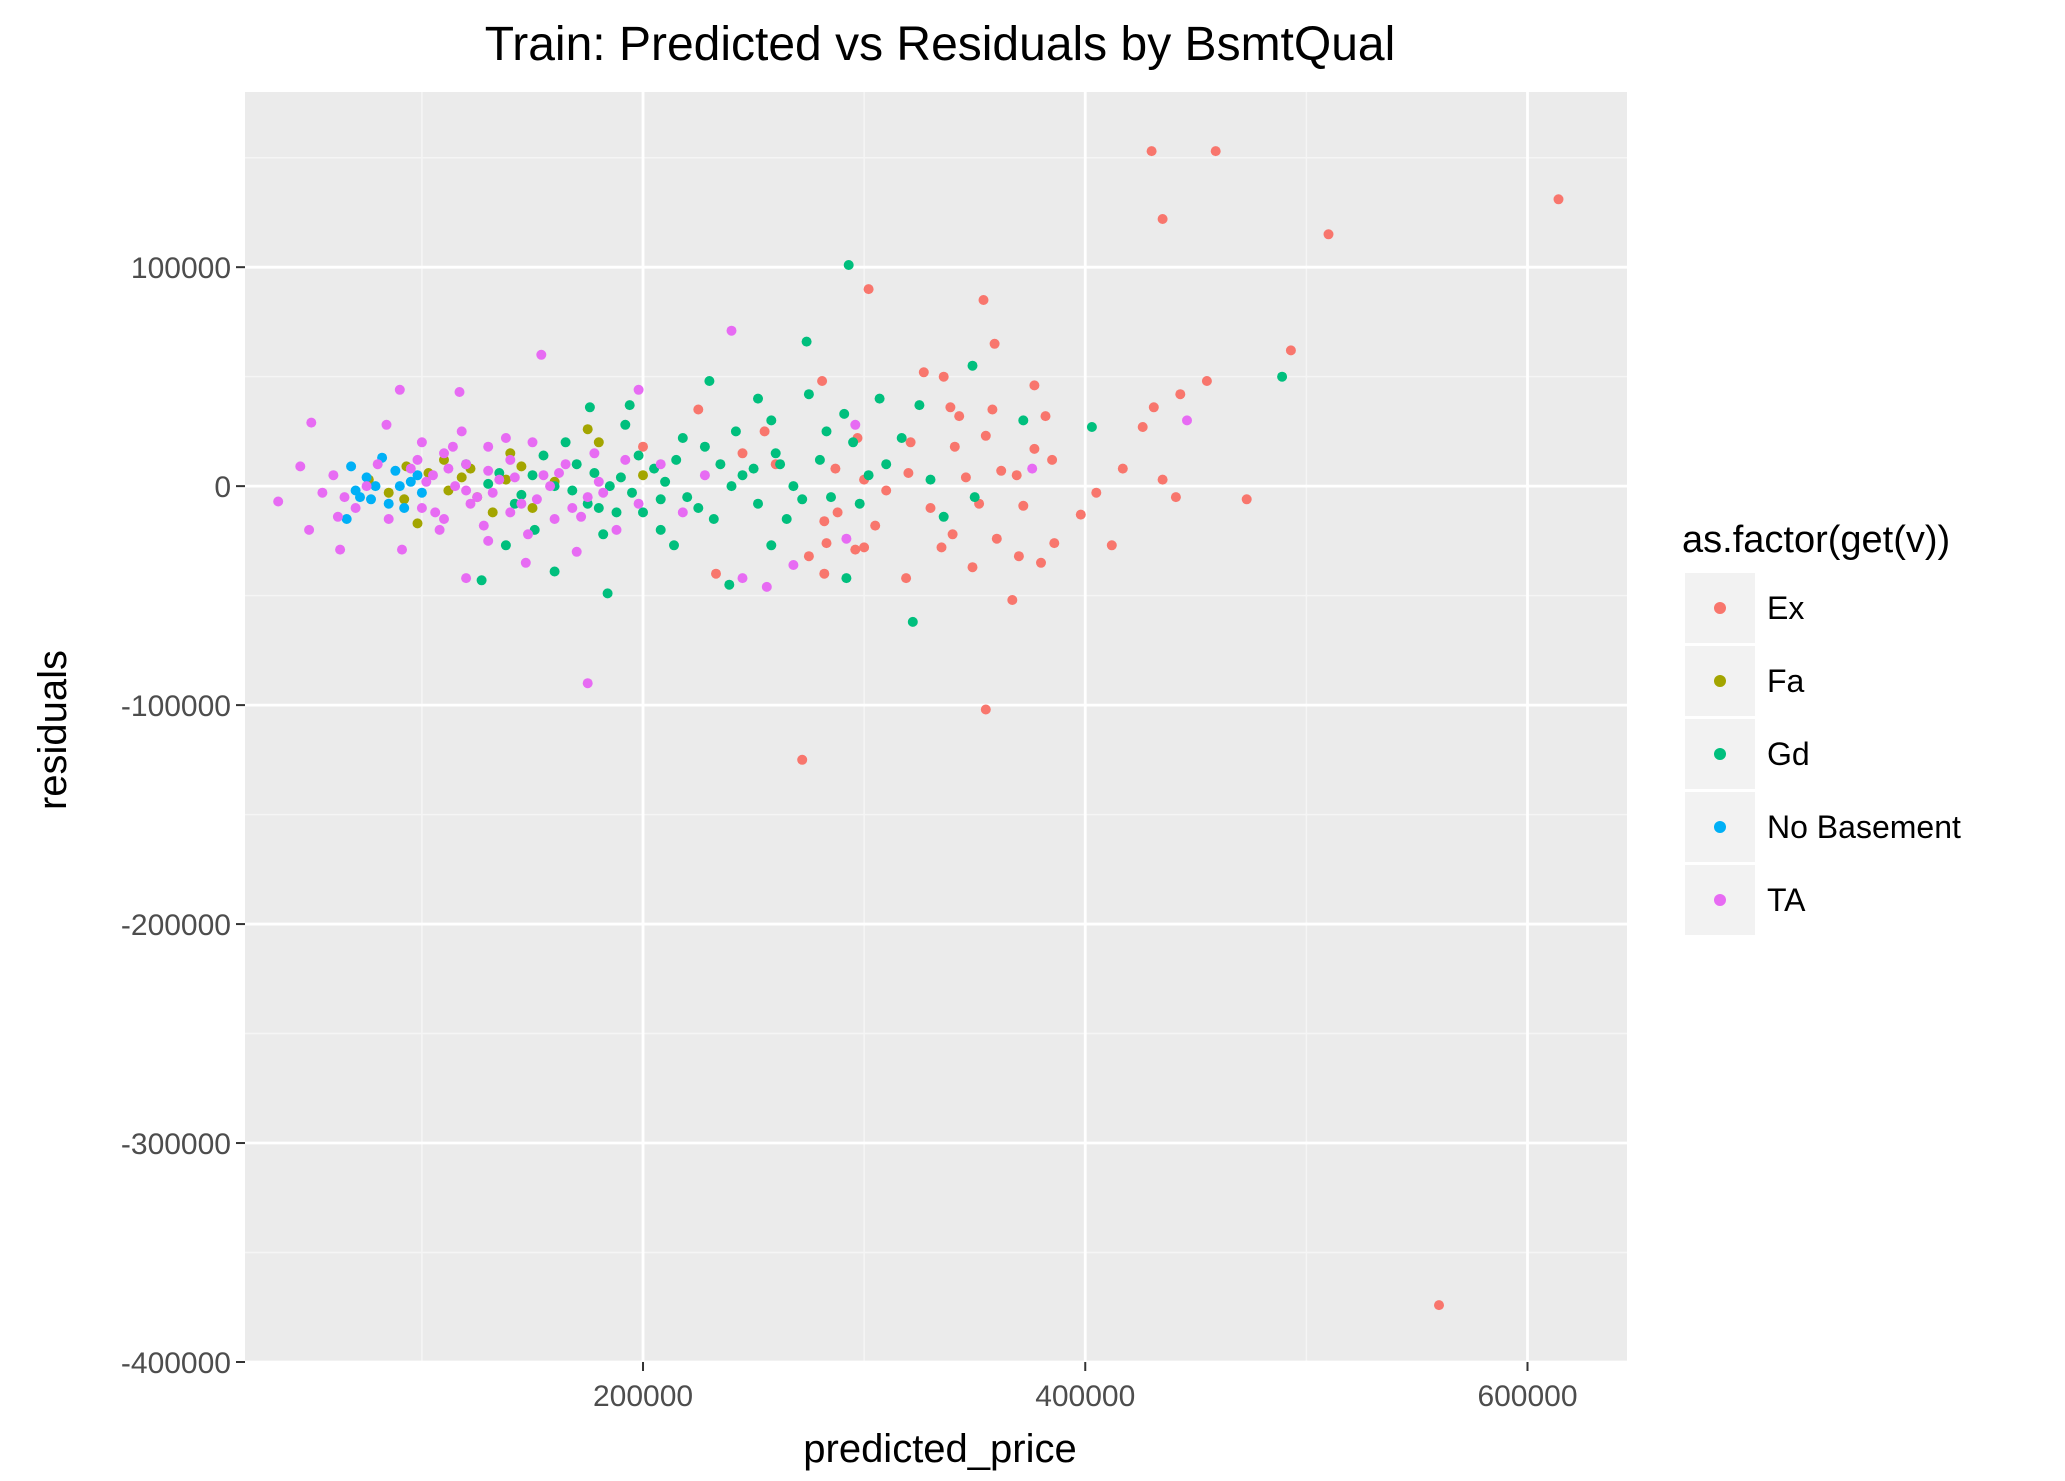 Image resolution: width=2065 pixels, height=1481 pixels. Describe the element at coordinates (176, 1363) in the screenshot. I see `y-tick-label: -400000` at that location.